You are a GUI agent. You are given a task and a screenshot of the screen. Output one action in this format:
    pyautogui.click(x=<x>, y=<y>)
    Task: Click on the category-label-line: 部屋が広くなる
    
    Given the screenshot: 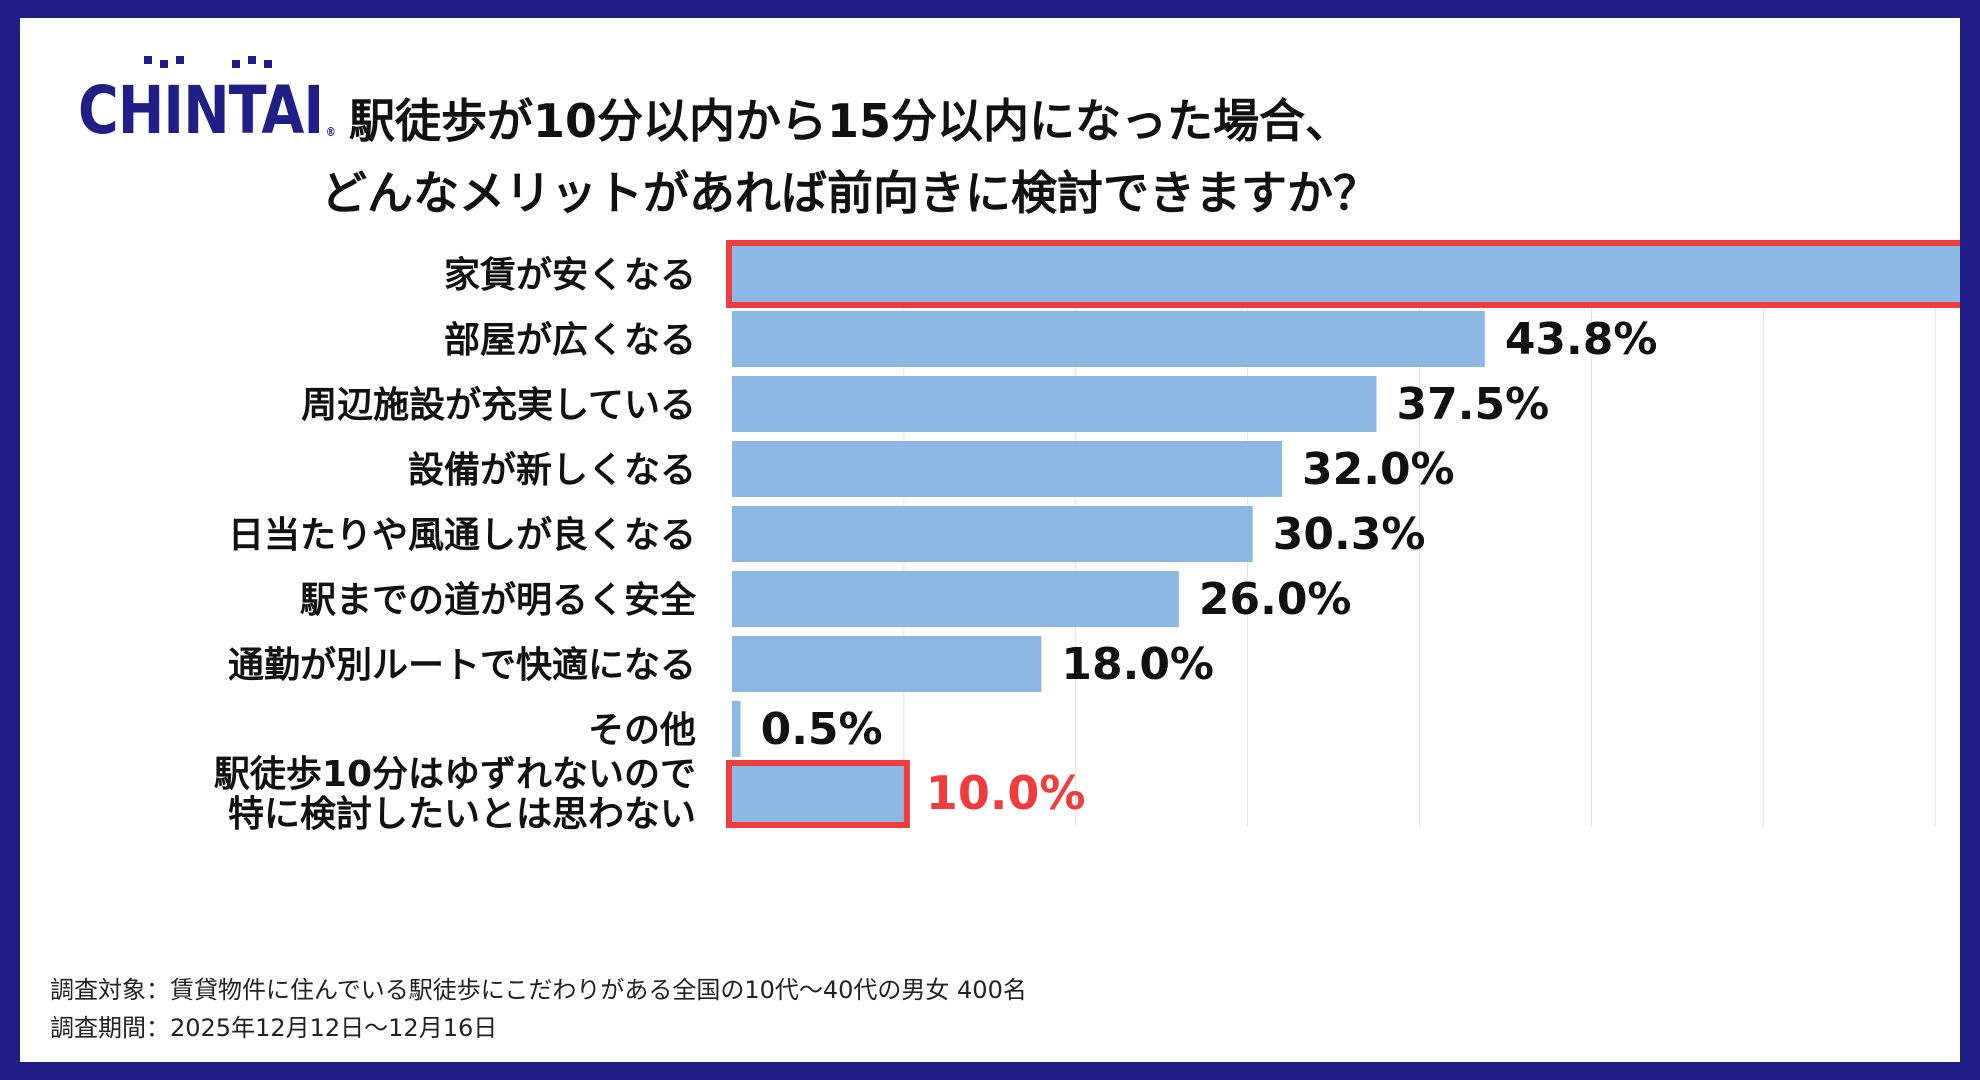 What is the action you would take?
    pyautogui.click(x=570, y=340)
    